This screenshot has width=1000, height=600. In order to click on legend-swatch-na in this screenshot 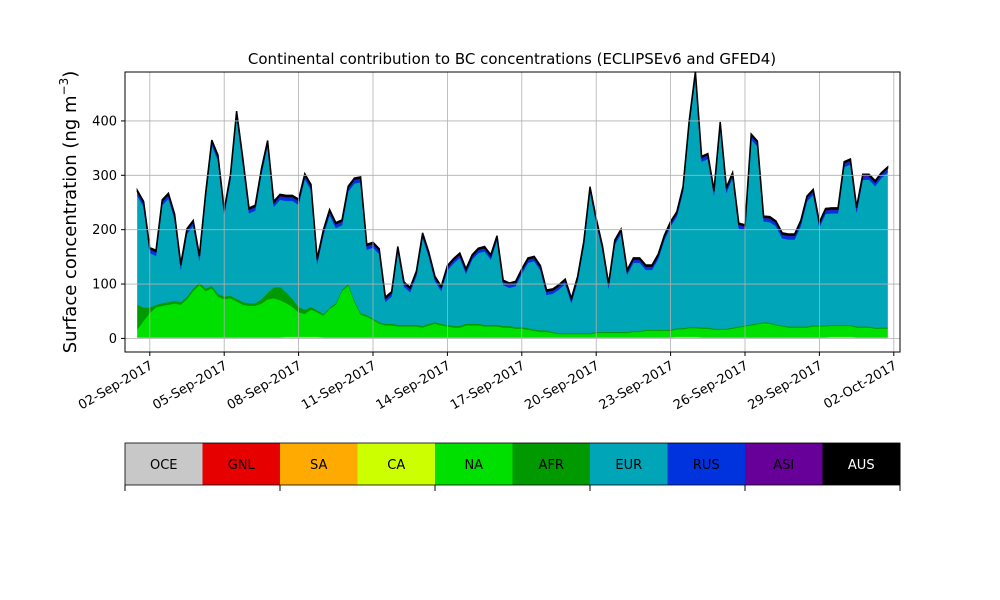, I will do `click(474, 464)`.